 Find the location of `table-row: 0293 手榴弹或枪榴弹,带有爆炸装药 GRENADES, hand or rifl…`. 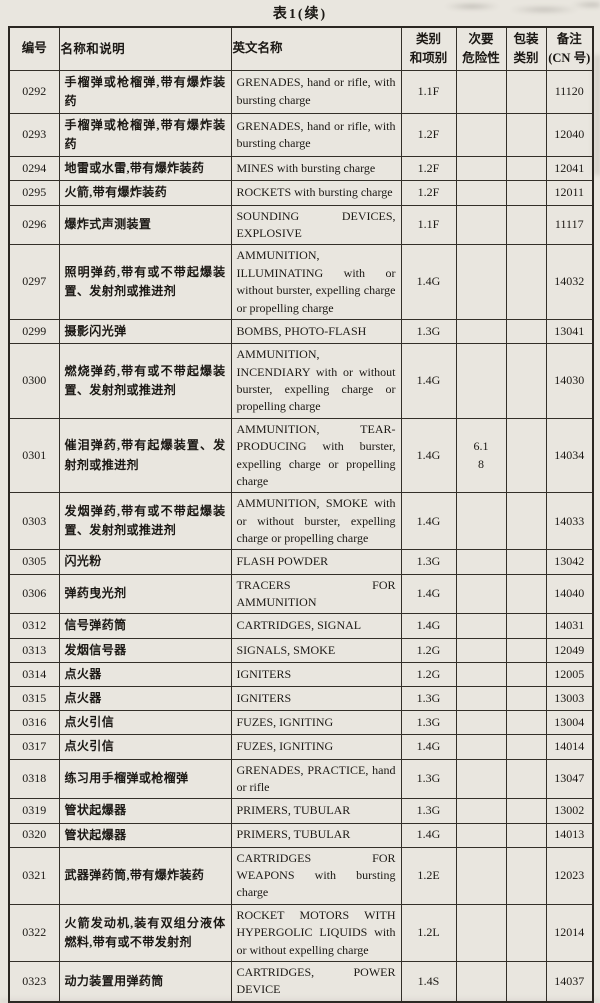

table-row: 0293 手榴弹或枪榴弹,带有爆炸装药 GRENADES, hand or rifl… is located at coordinates (301, 135).